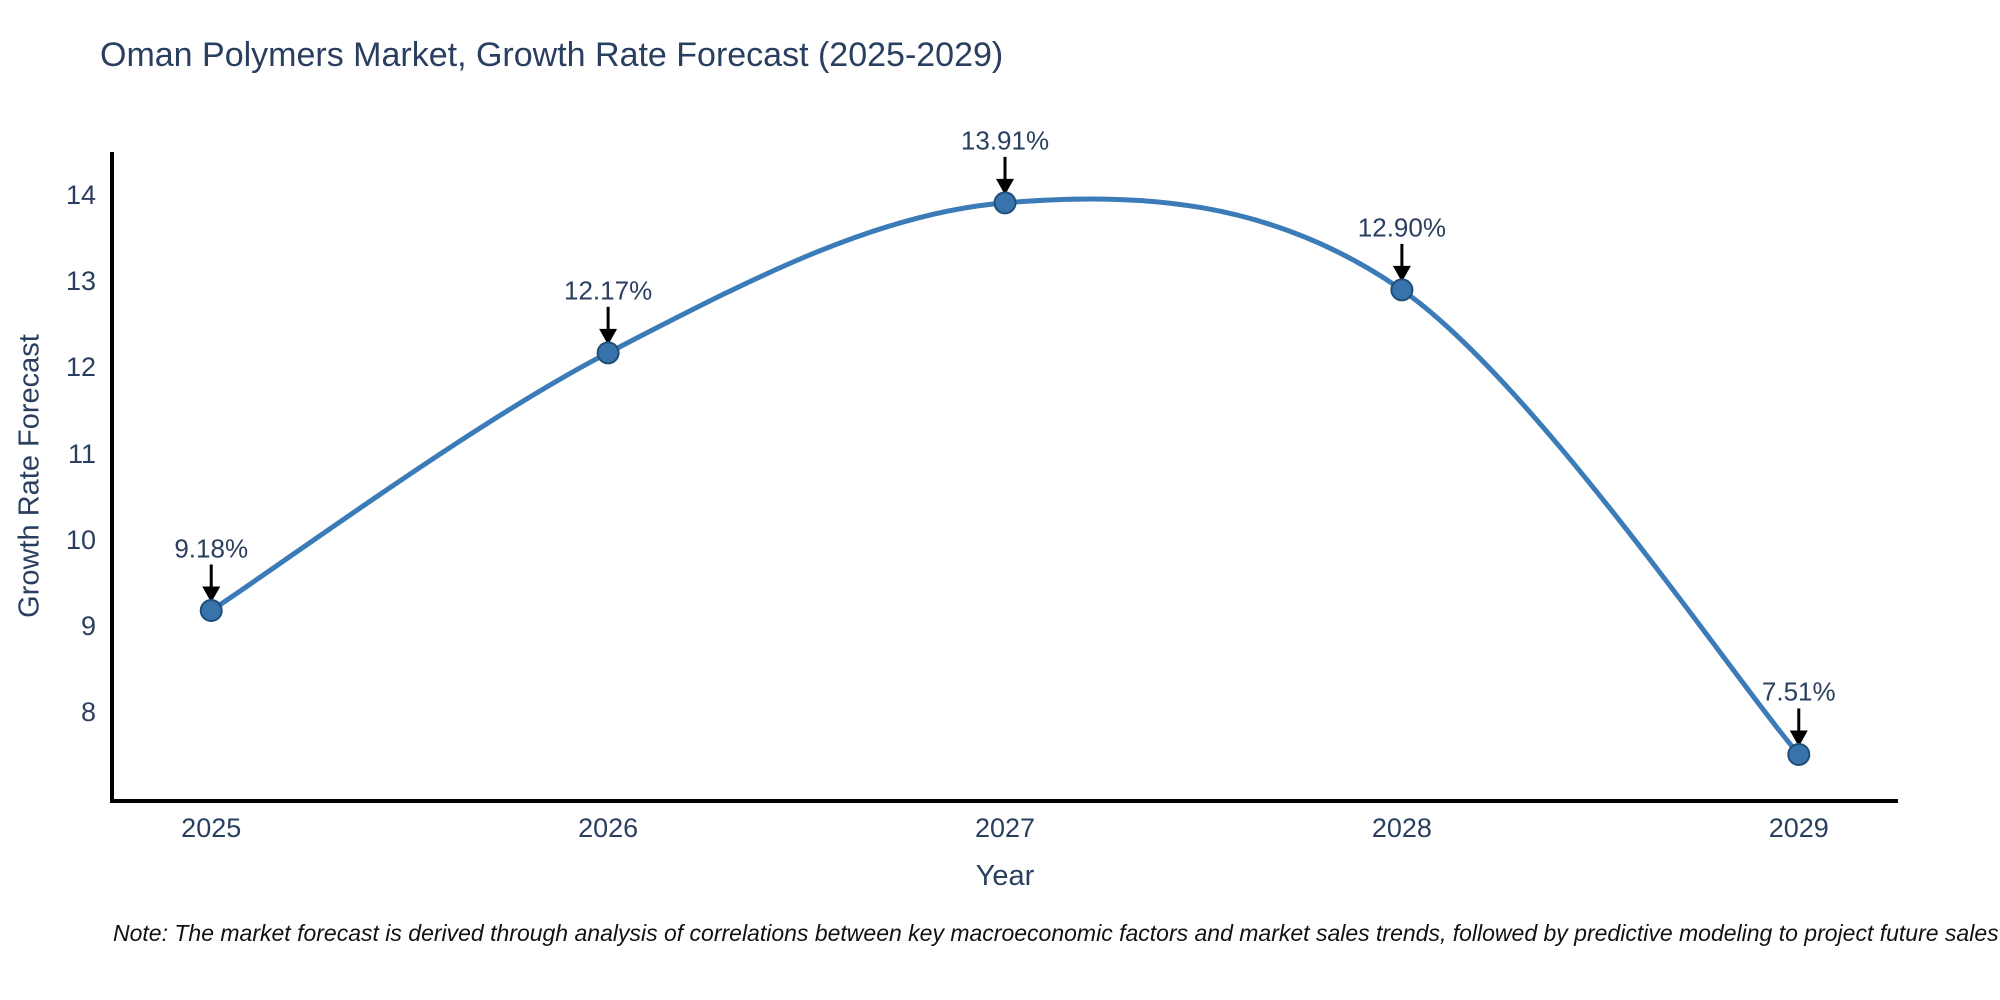 This screenshot has height=1000, width=2000. What do you see at coordinates (1799, 754) in the screenshot?
I see `data-point-2029` at bounding box center [1799, 754].